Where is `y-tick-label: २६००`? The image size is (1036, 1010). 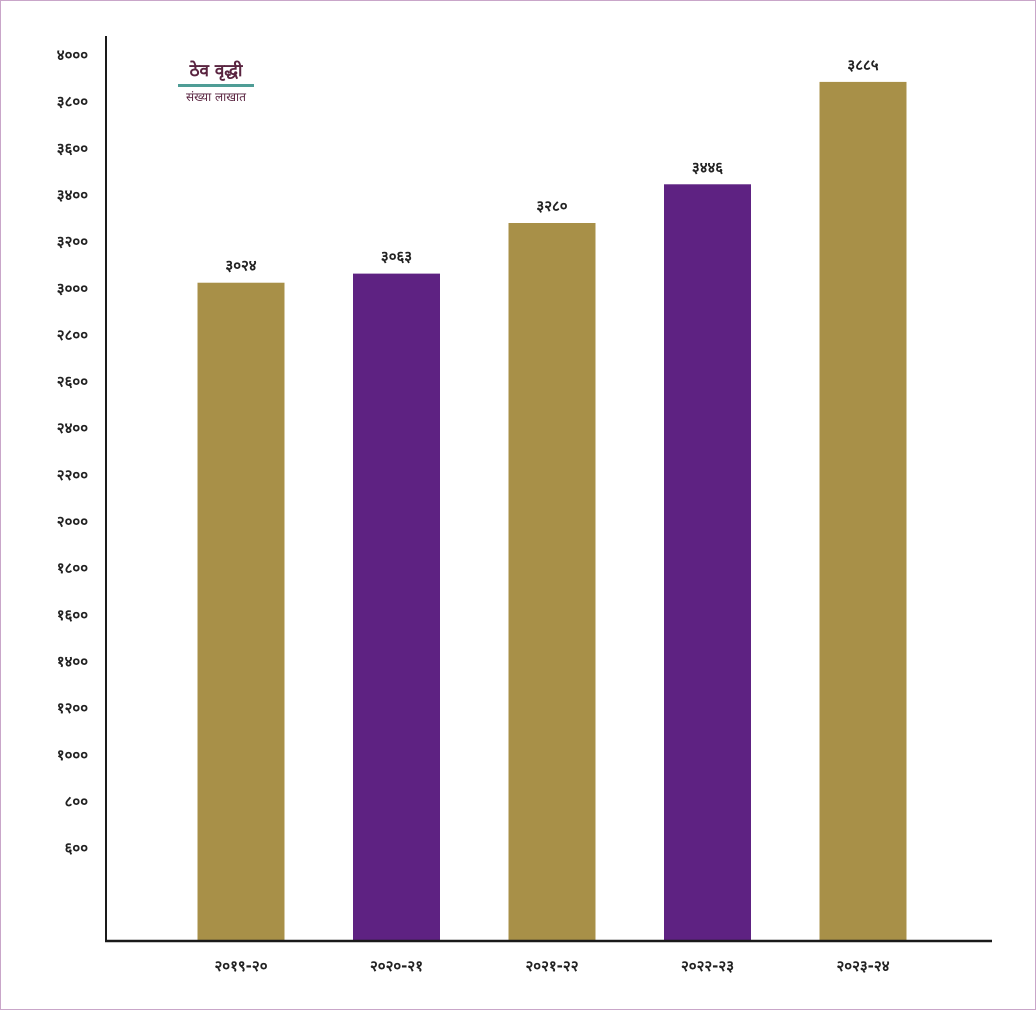 y-tick-label: २६०० is located at coordinates (72, 382).